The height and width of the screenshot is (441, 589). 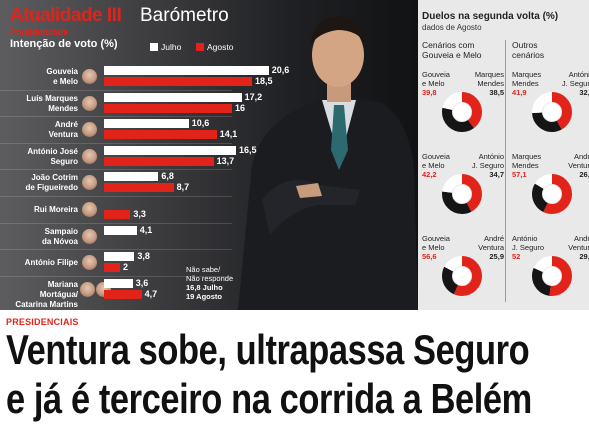 What do you see at coordinates (183, 187) in the screenshot?
I see `bar-value-agosto: 8,7` at bounding box center [183, 187].